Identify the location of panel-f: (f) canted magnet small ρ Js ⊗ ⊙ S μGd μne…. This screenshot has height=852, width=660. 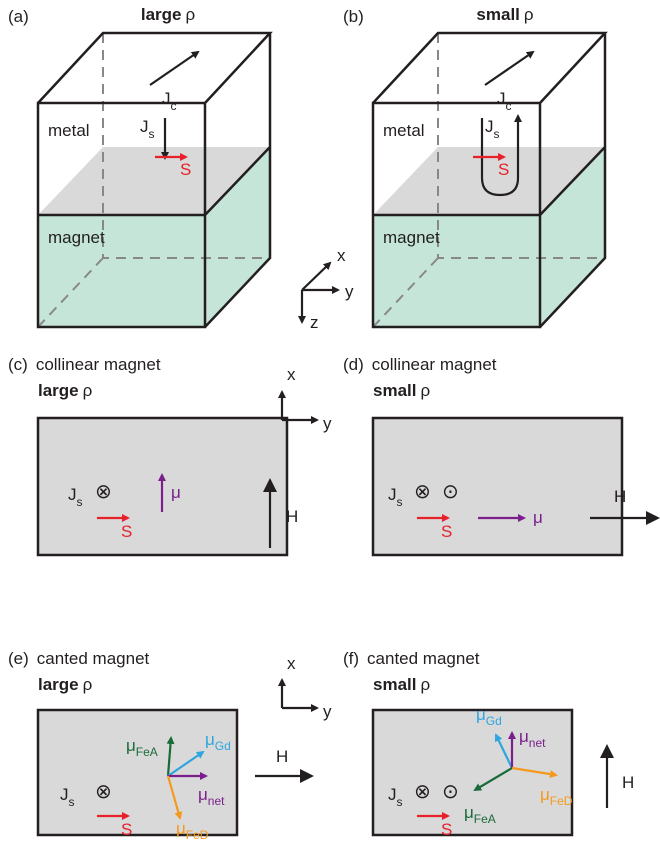
(488, 744).